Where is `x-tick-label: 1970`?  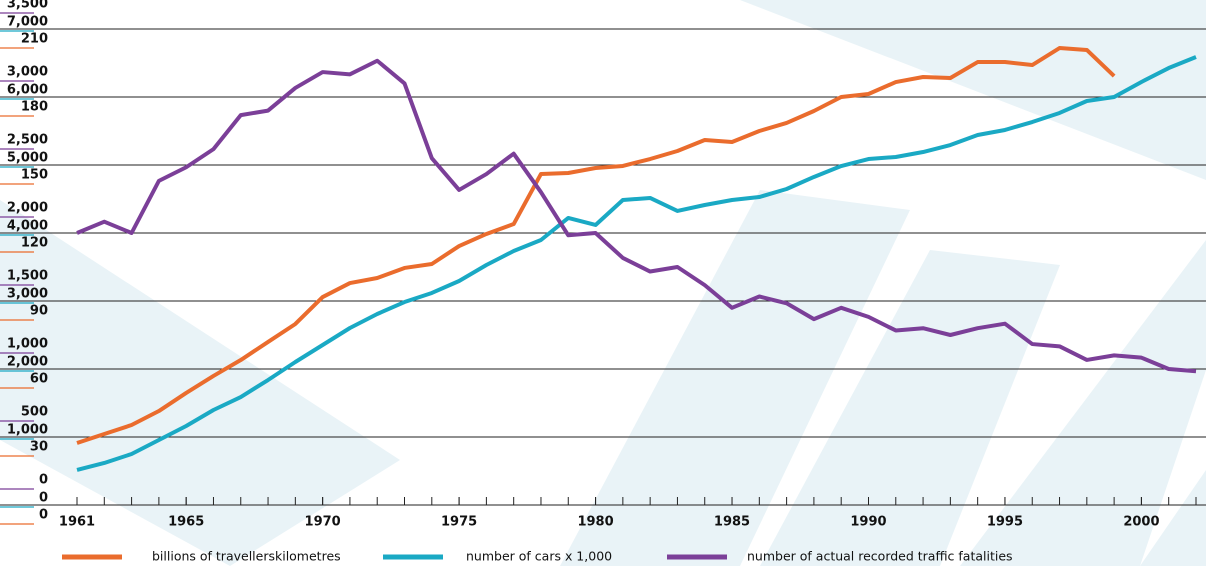
x-tick-label: 1970 is located at coordinates (323, 522).